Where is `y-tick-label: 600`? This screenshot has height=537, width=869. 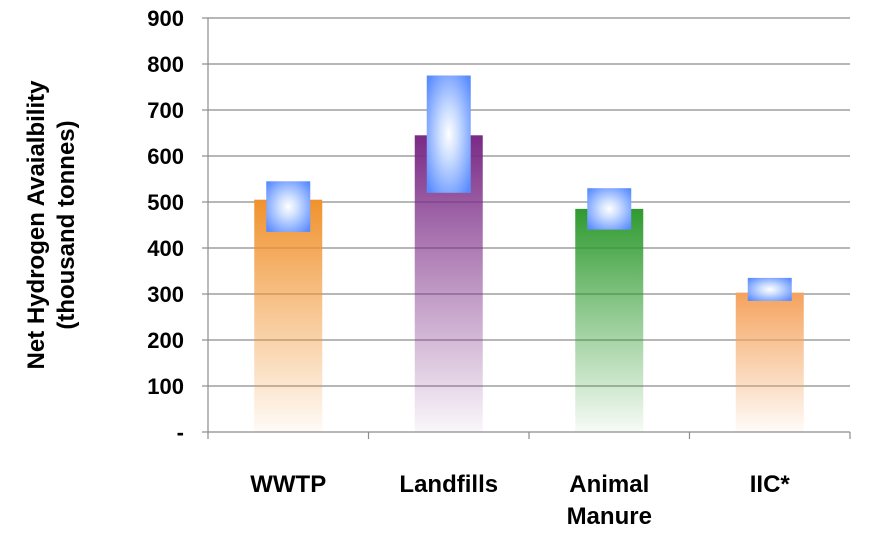
y-tick-label: 600 is located at coordinates (165, 156).